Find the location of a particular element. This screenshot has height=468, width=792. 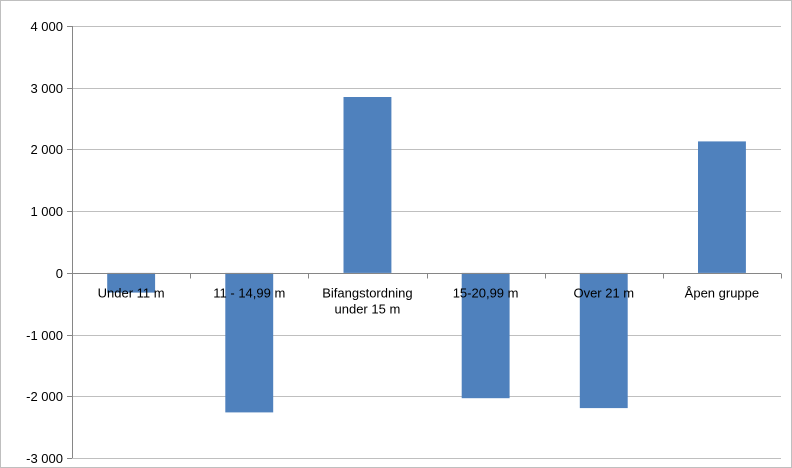

y-tick-label: 2 000 is located at coordinates (46, 149).